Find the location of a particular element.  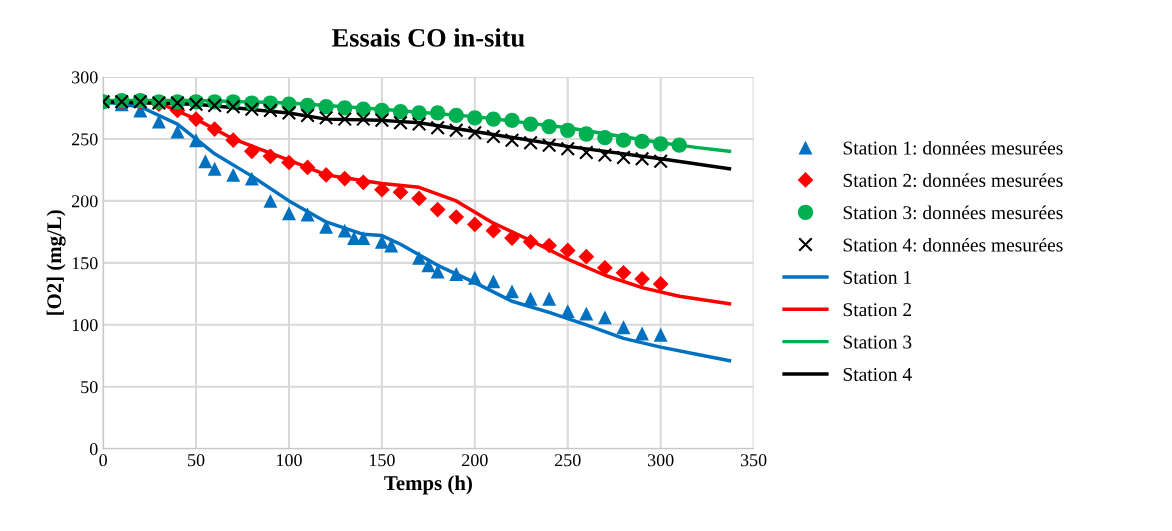

legend-label: Station 3 is located at coordinates (877, 342).